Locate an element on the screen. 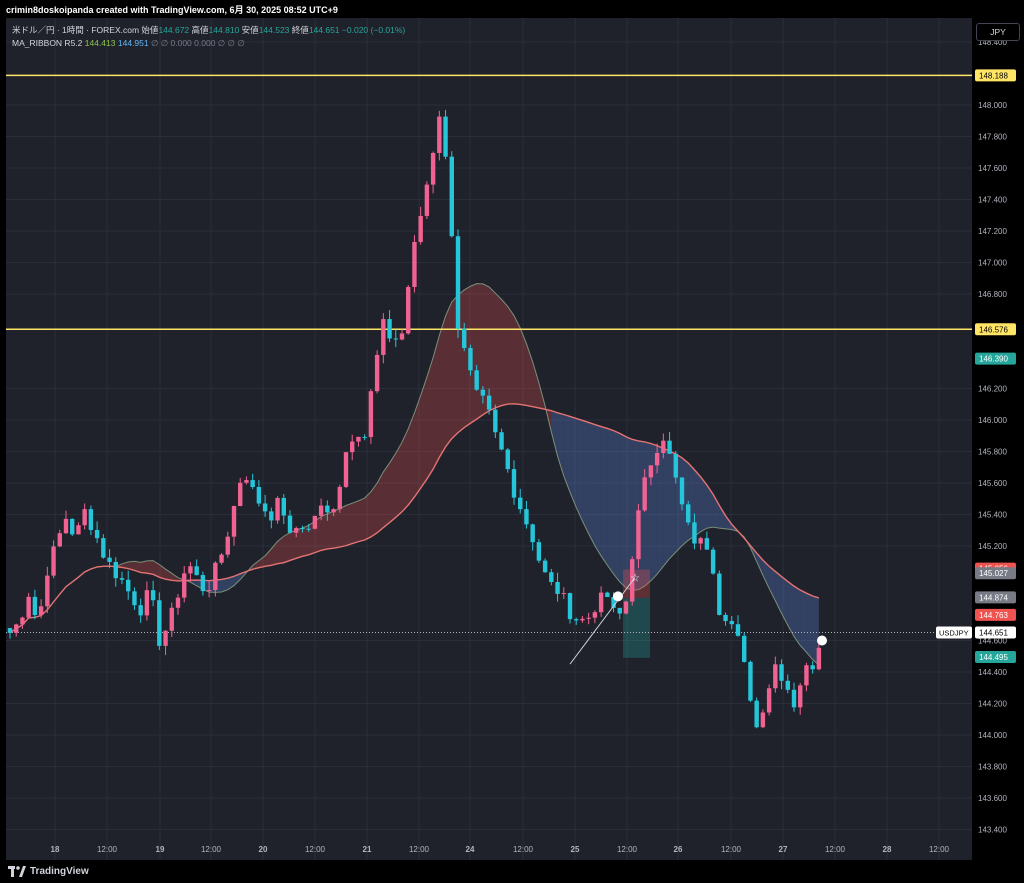 This screenshot has height=883, width=1024. star-icon: ☆ is located at coordinates (635, 578).